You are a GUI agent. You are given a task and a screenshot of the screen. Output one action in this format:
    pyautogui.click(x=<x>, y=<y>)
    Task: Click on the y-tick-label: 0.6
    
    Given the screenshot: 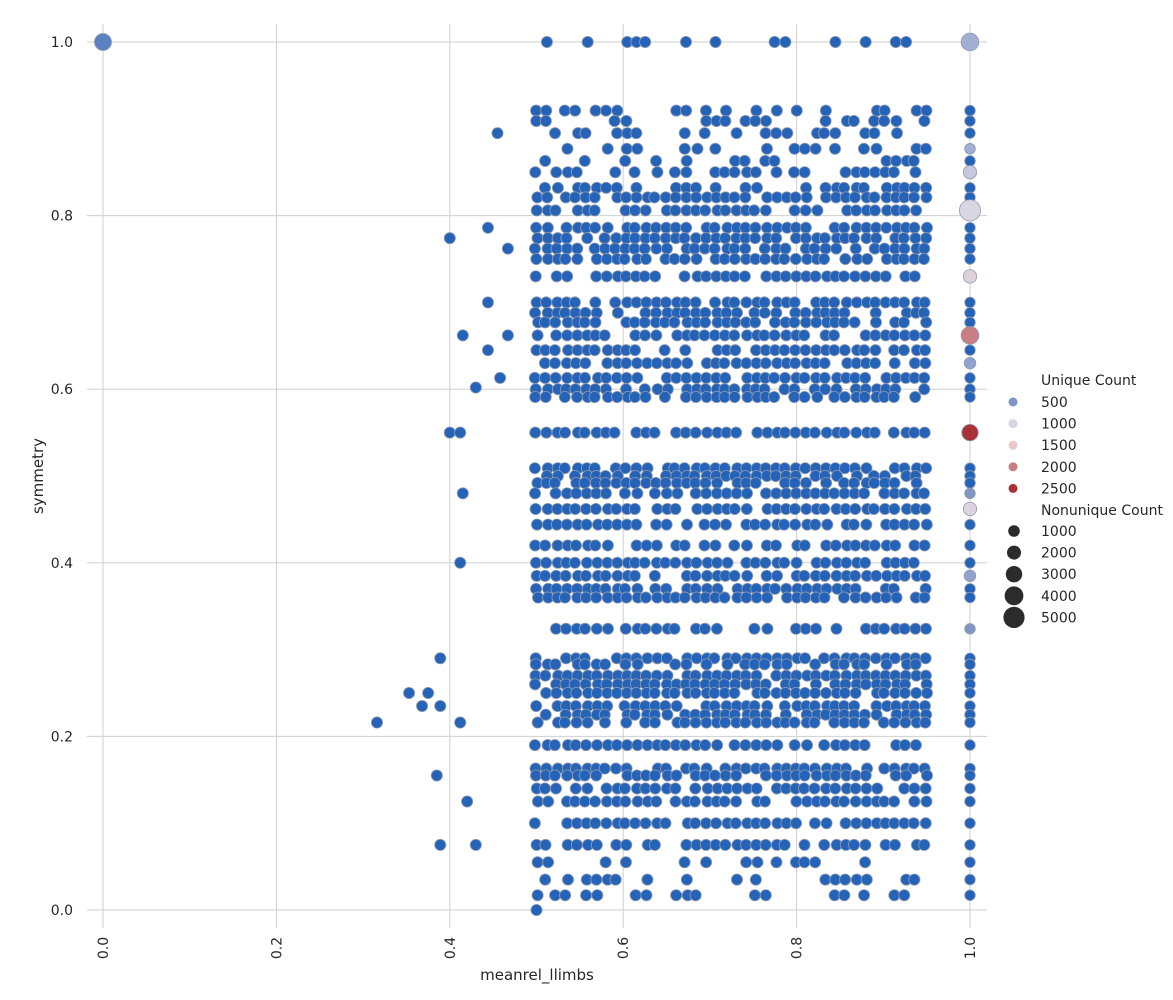 What is the action you would take?
    pyautogui.click(x=62, y=390)
    